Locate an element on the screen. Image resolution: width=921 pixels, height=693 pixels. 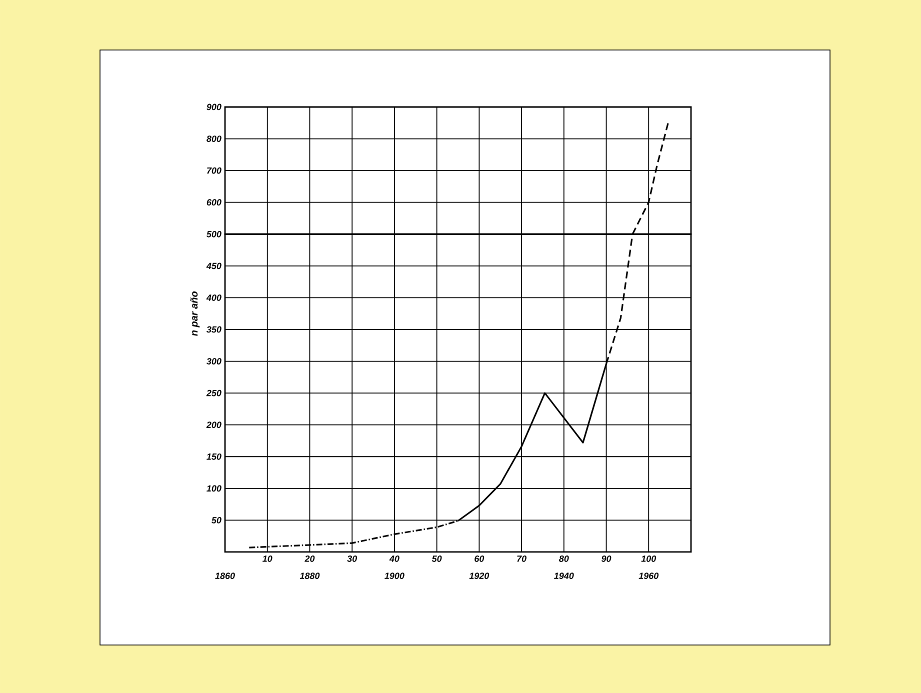
x-tick-label: 80 is located at coordinates (564, 559).